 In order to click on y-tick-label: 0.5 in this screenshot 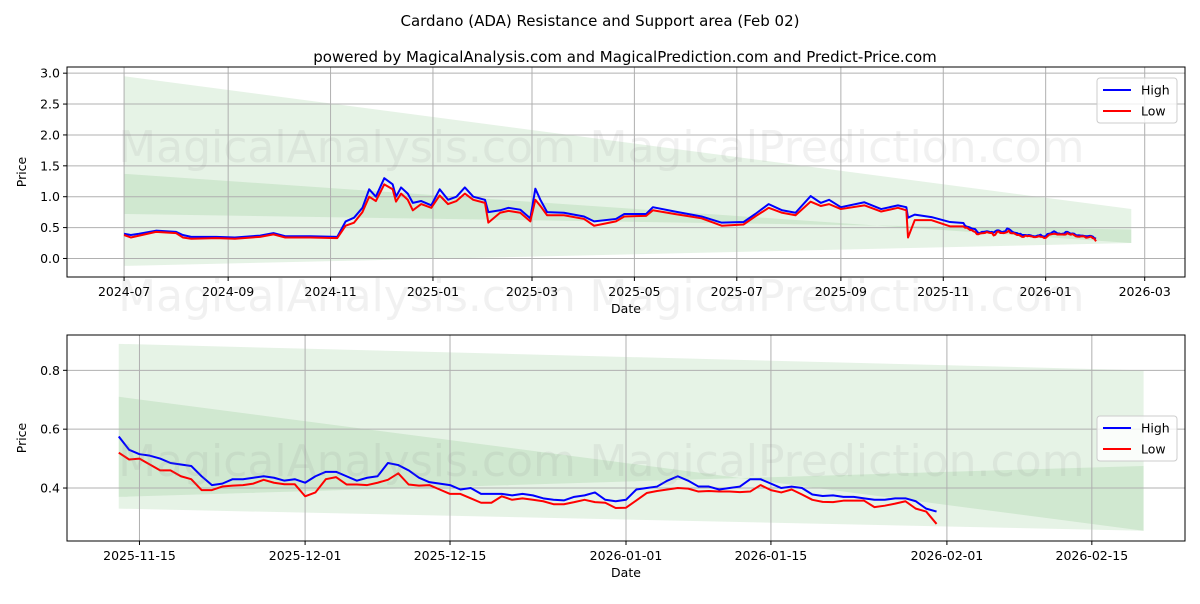, I will do `click(50, 227)`.